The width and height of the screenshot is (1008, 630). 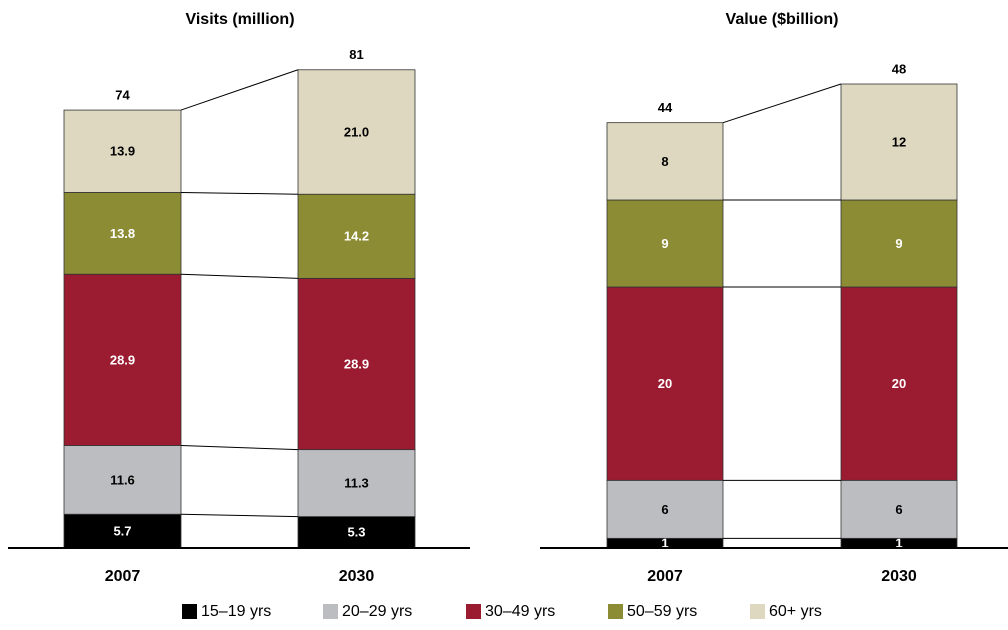 I want to click on value-label: 13.9, so click(x=122, y=151).